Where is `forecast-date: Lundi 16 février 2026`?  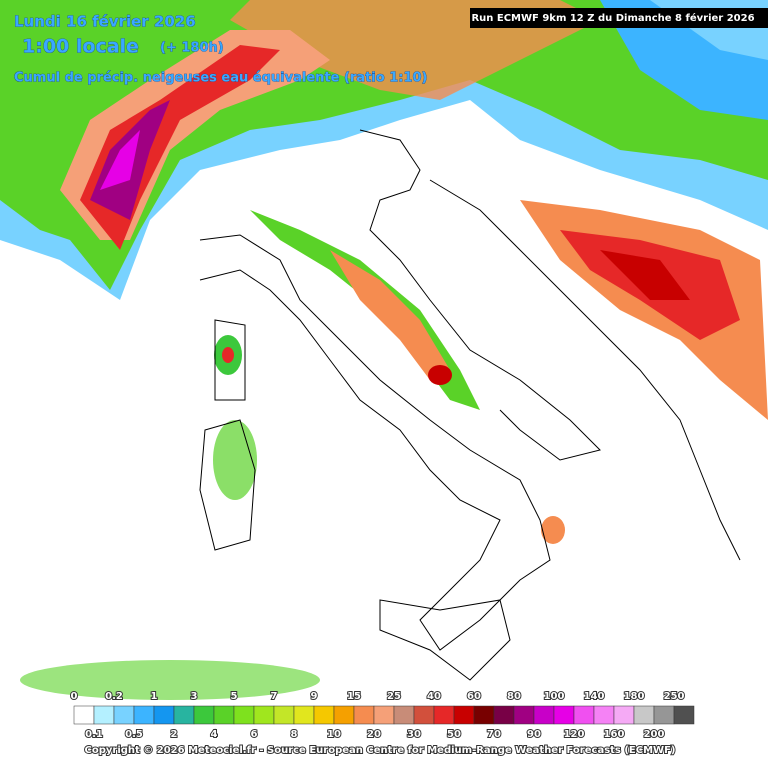 forecast-date: Lundi 16 février 2026 is located at coordinates (105, 22).